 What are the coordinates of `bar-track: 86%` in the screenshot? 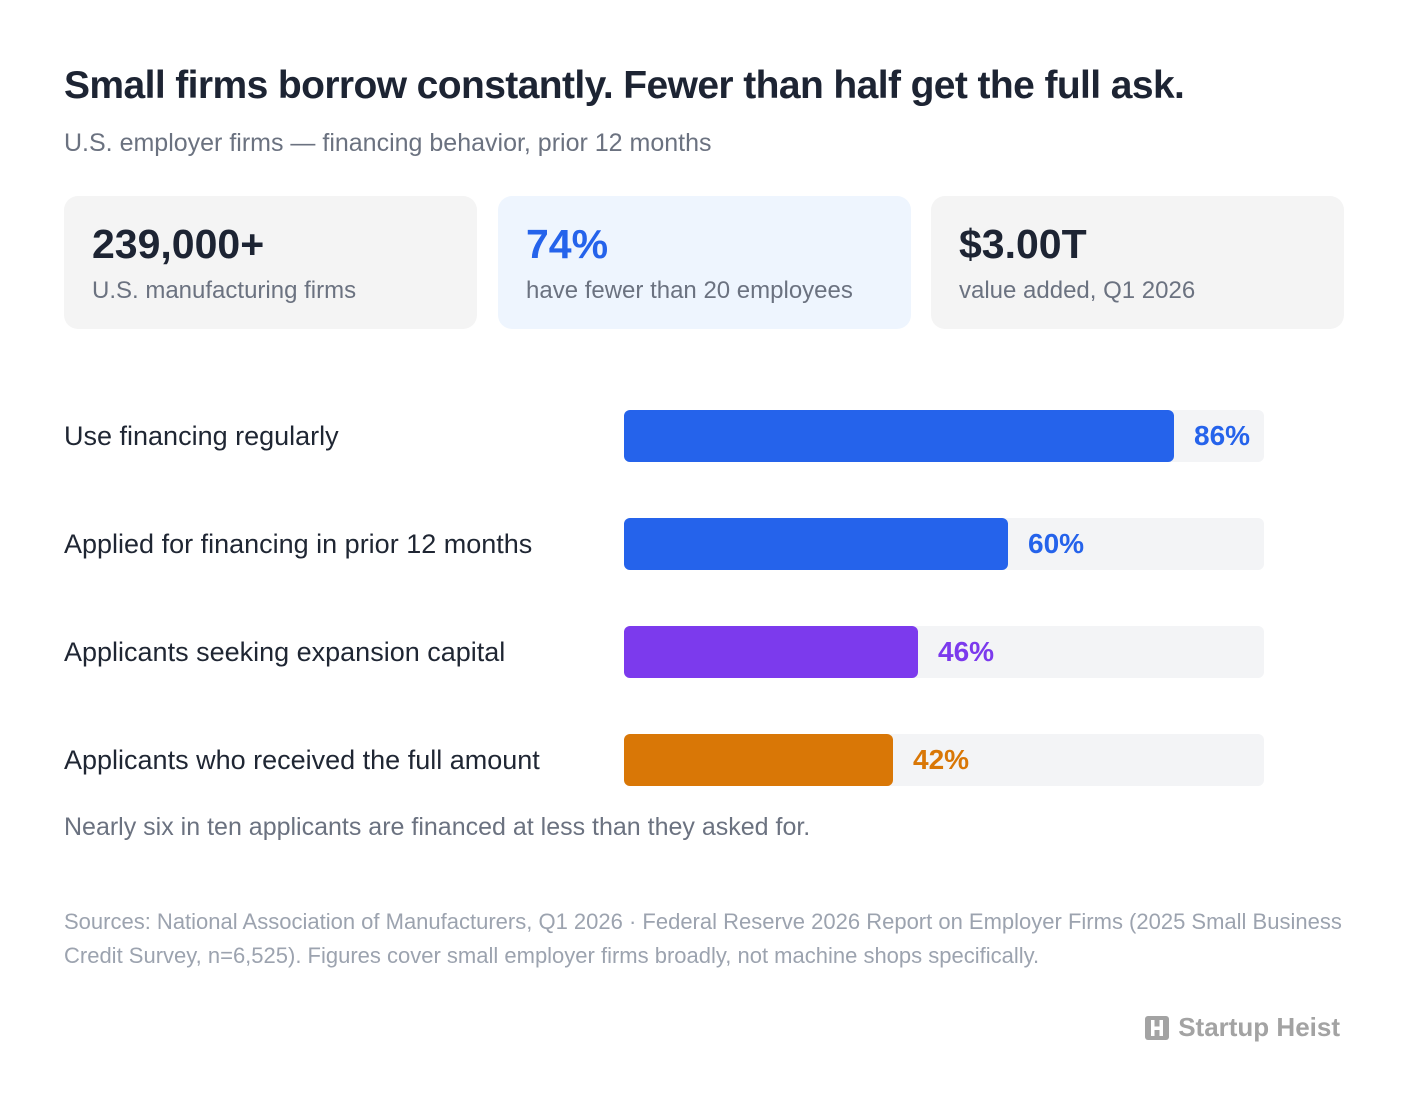 It's located at (944, 436).